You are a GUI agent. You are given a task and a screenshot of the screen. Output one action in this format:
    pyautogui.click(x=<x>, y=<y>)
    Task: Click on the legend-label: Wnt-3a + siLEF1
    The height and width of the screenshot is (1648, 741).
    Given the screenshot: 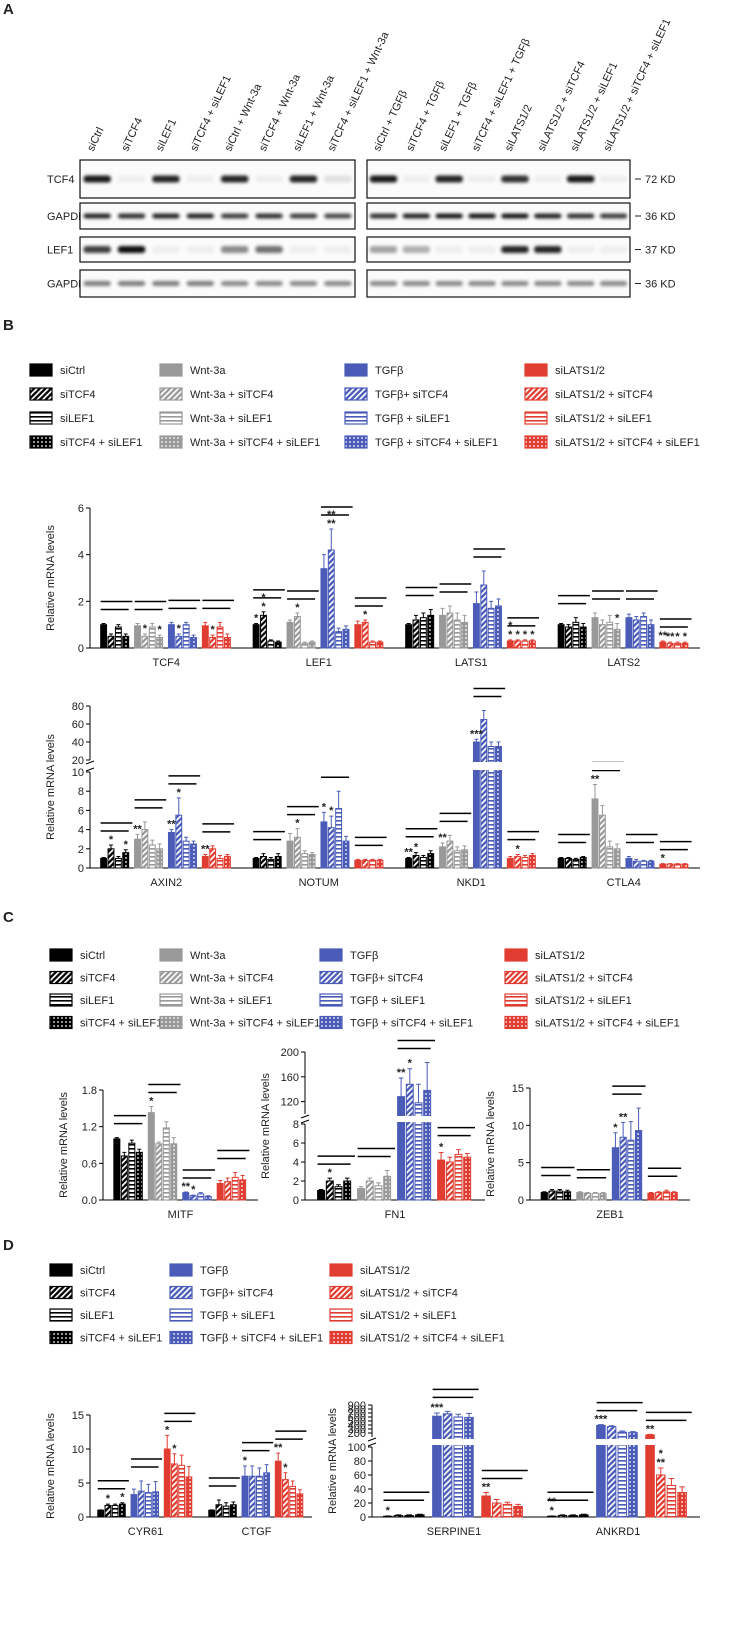 What is the action you would take?
    pyautogui.click(x=231, y=1001)
    